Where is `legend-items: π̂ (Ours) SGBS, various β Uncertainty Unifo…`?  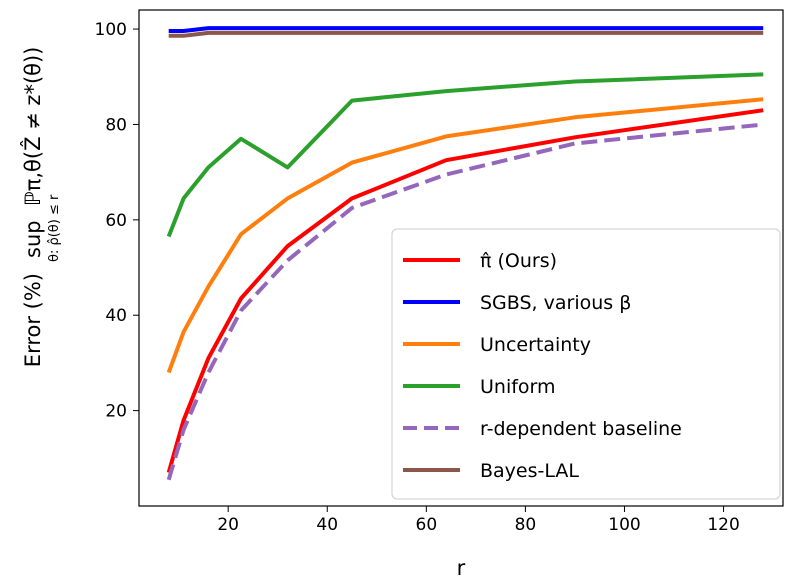 legend-items: π̂ (Ours) SGBS, various β Uncertainty Unifo… is located at coordinates (542, 366).